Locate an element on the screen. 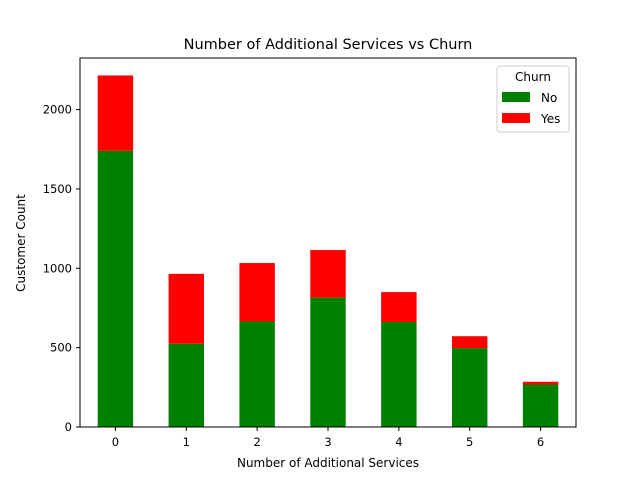 This screenshot has height=480, width=640. legend-swatch-yes is located at coordinates (516, 118).